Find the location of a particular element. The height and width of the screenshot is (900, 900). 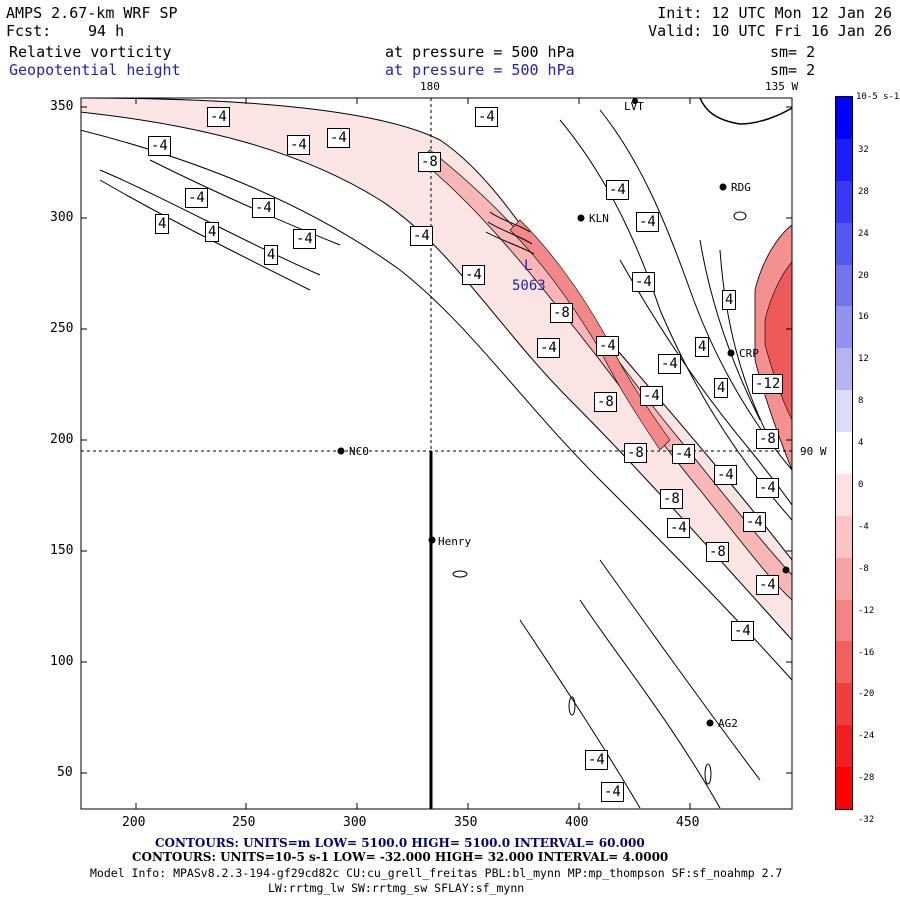

station-label-rdg: RDG is located at coordinates (741, 187).